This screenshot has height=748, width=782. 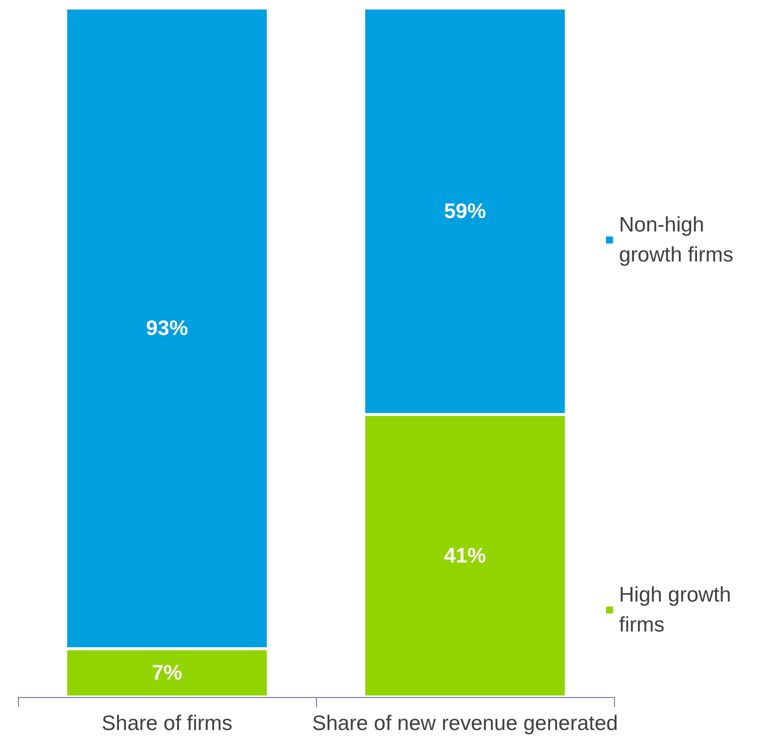 I want to click on data-label: 7%, so click(x=167, y=672).